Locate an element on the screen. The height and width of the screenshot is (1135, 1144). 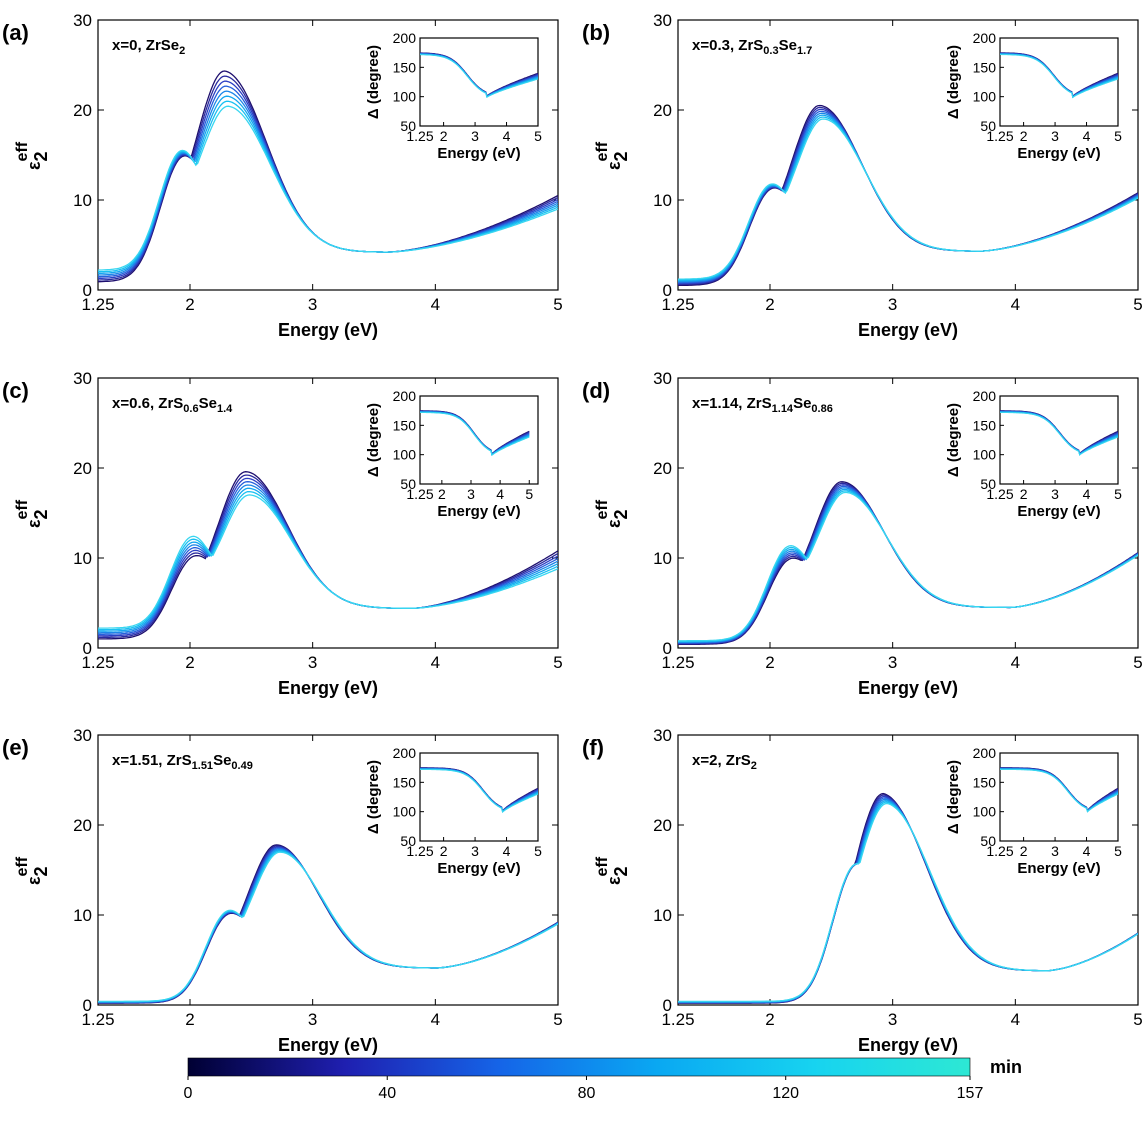
colorbar-tick-label: 120 is located at coordinates (785, 1093).